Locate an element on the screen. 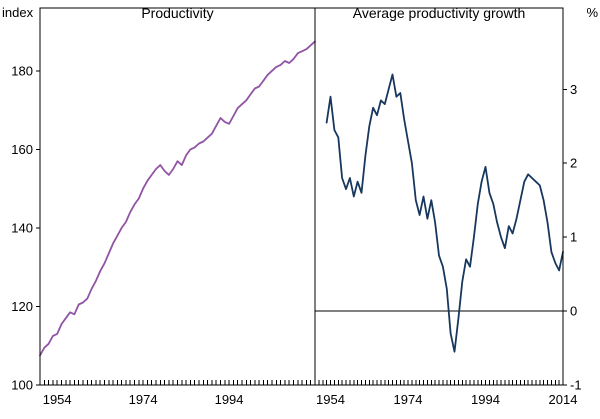 The height and width of the screenshot is (419, 600). y-tick-label: 0 is located at coordinates (573, 311).